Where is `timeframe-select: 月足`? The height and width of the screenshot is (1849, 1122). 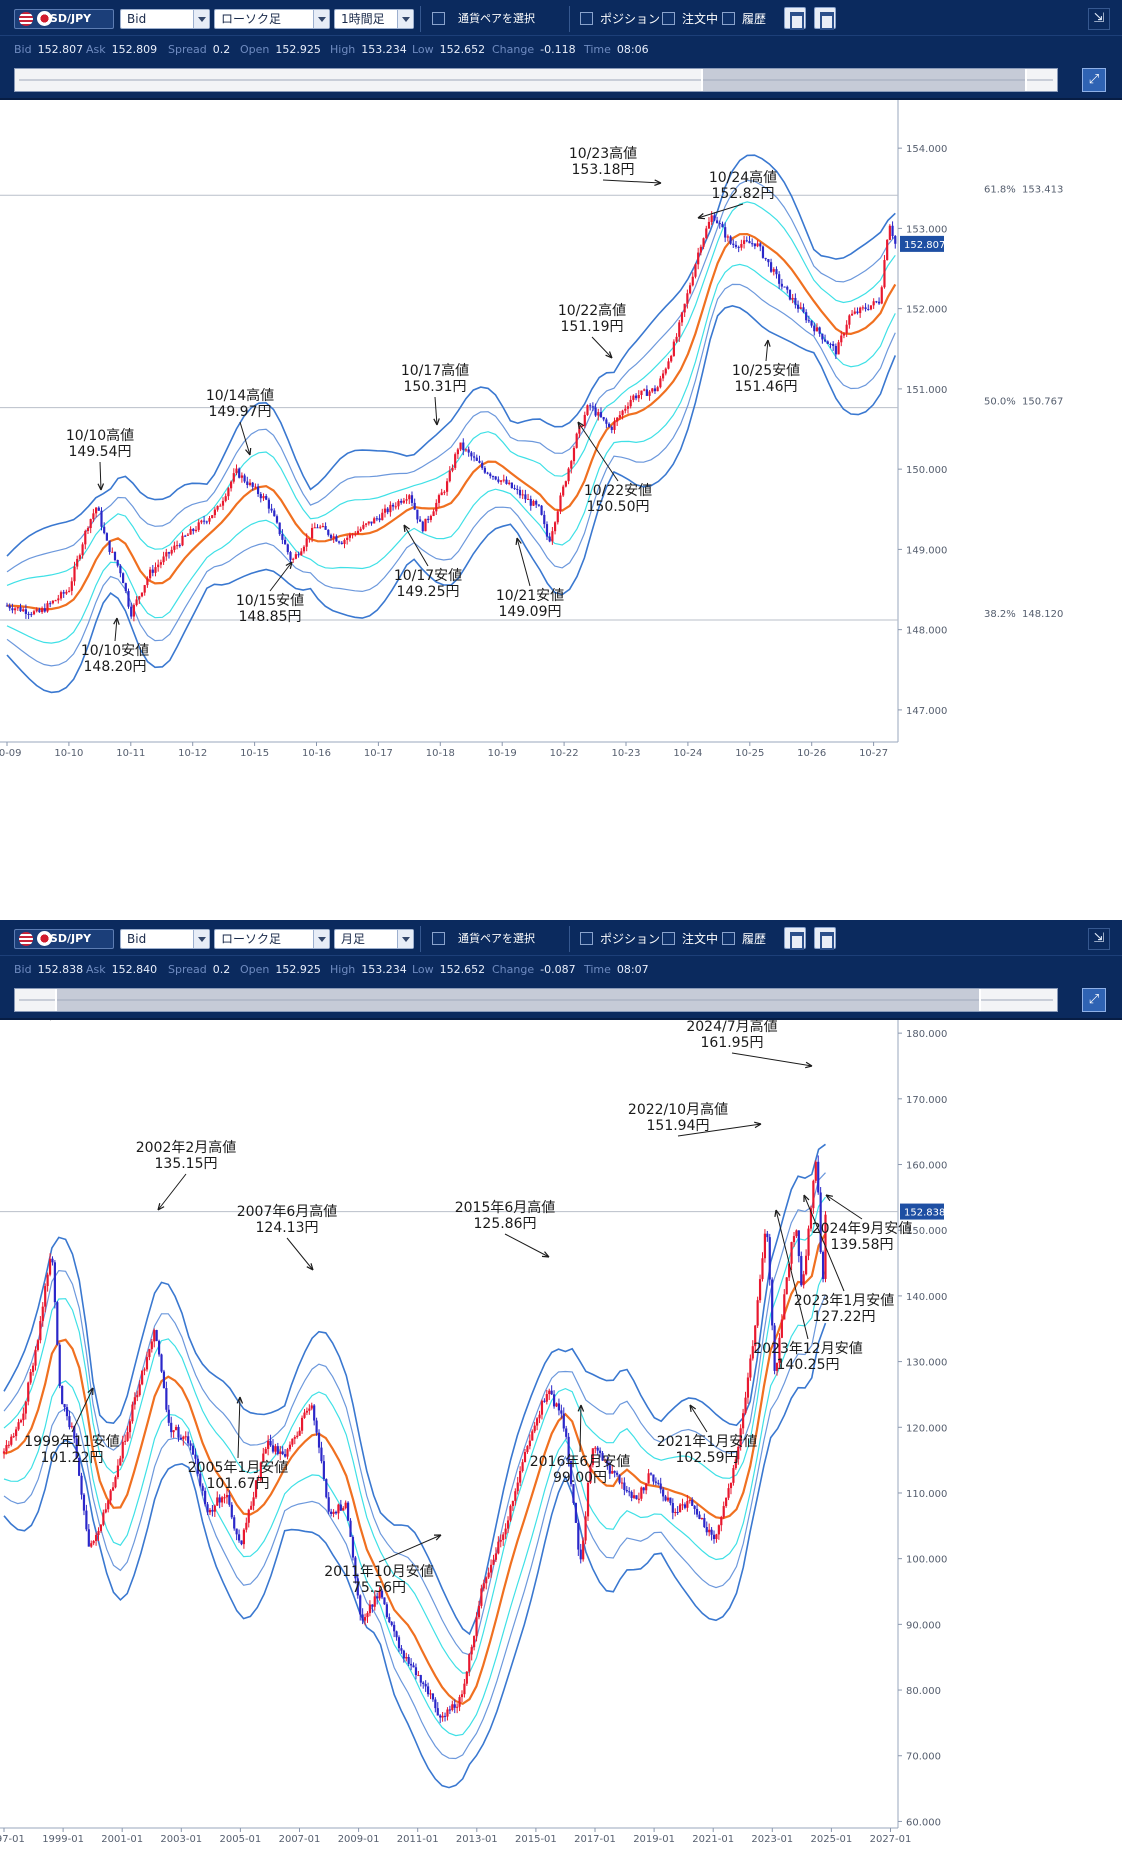 timeframe-select: 月足 is located at coordinates (374, 939).